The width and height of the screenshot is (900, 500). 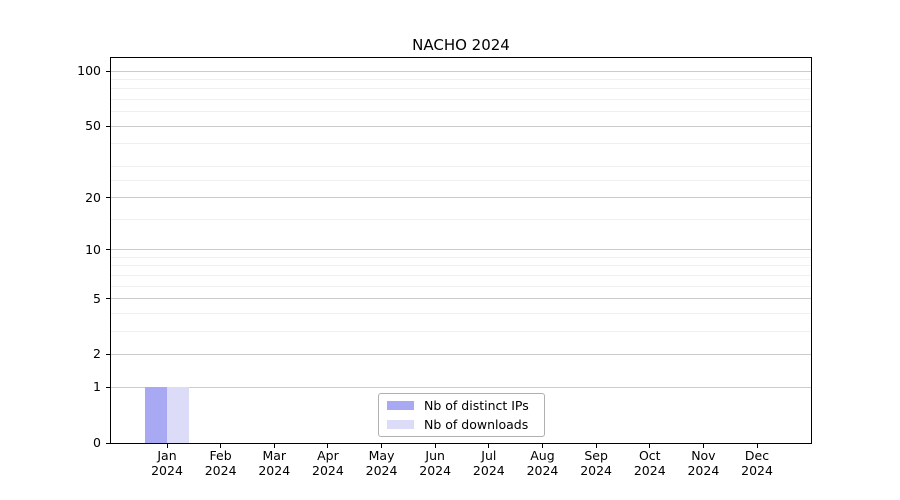 I want to click on x-tick-year-nov: 2024, so click(x=703, y=470).